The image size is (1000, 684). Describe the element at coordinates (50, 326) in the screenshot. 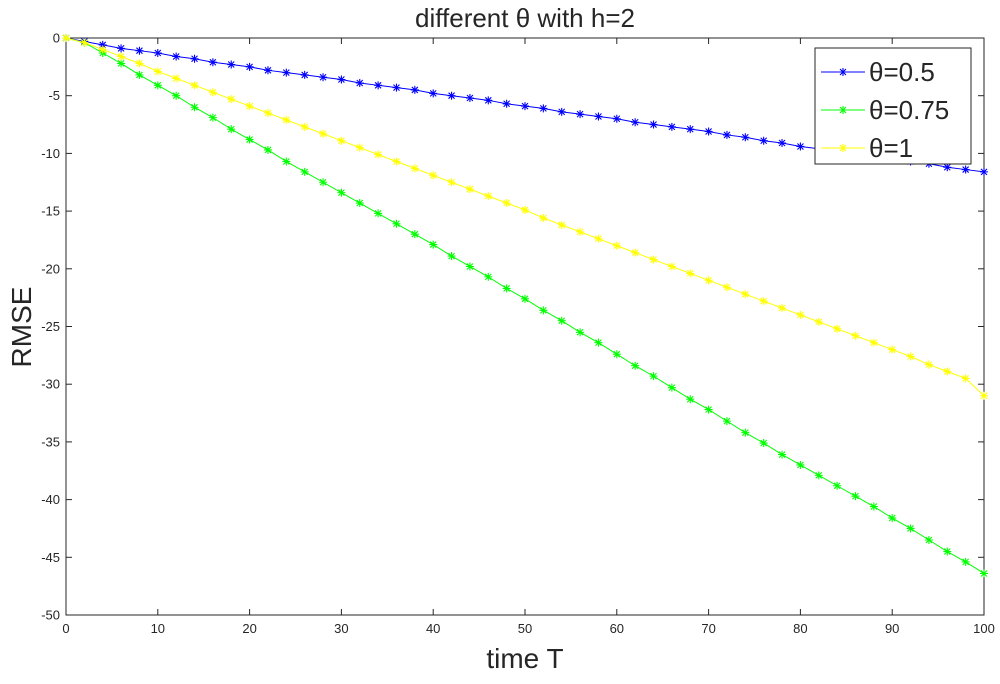

I see `y-tick-label: -25` at that location.